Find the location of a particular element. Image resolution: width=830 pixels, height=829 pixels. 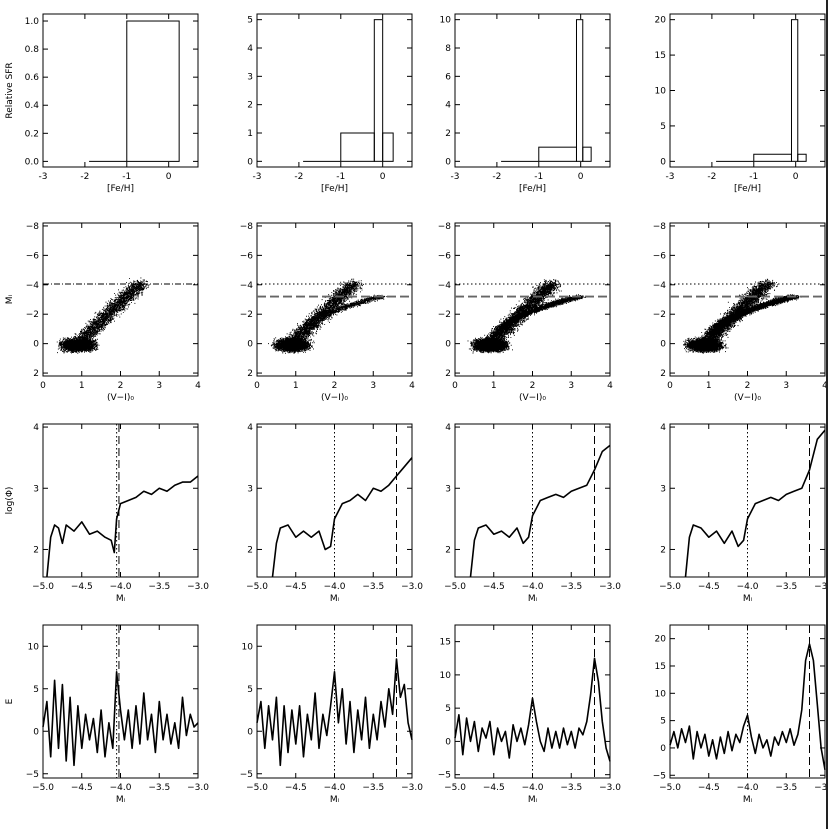

y-tick-label: −8 is located at coordinates (247, 227).